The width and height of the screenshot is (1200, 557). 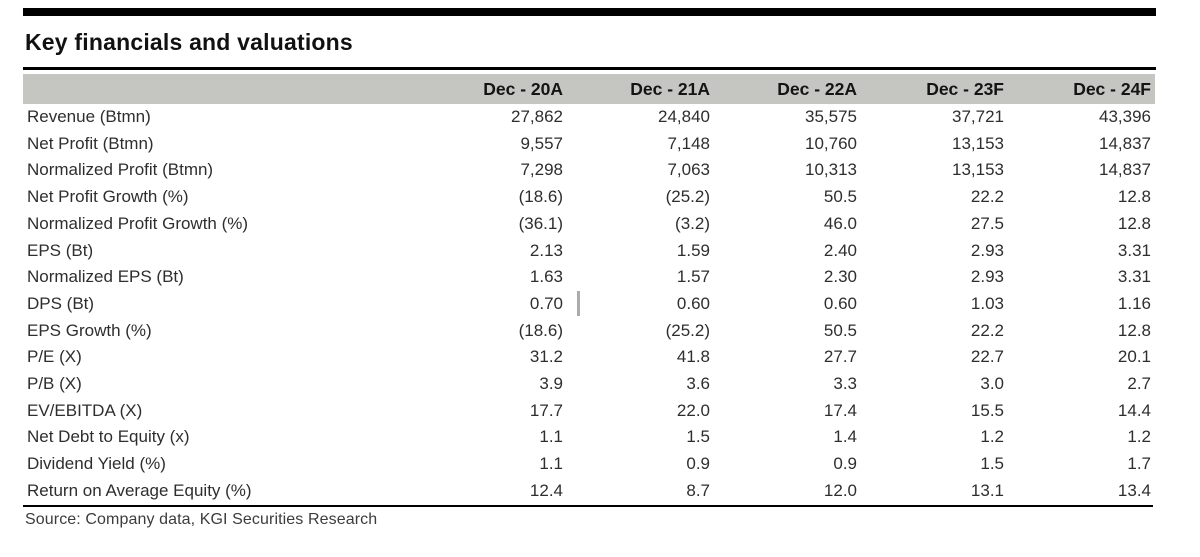 What do you see at coordinates (589, 68) in the screenshot?
I see `title-rule` at bounding box center [589, 68].